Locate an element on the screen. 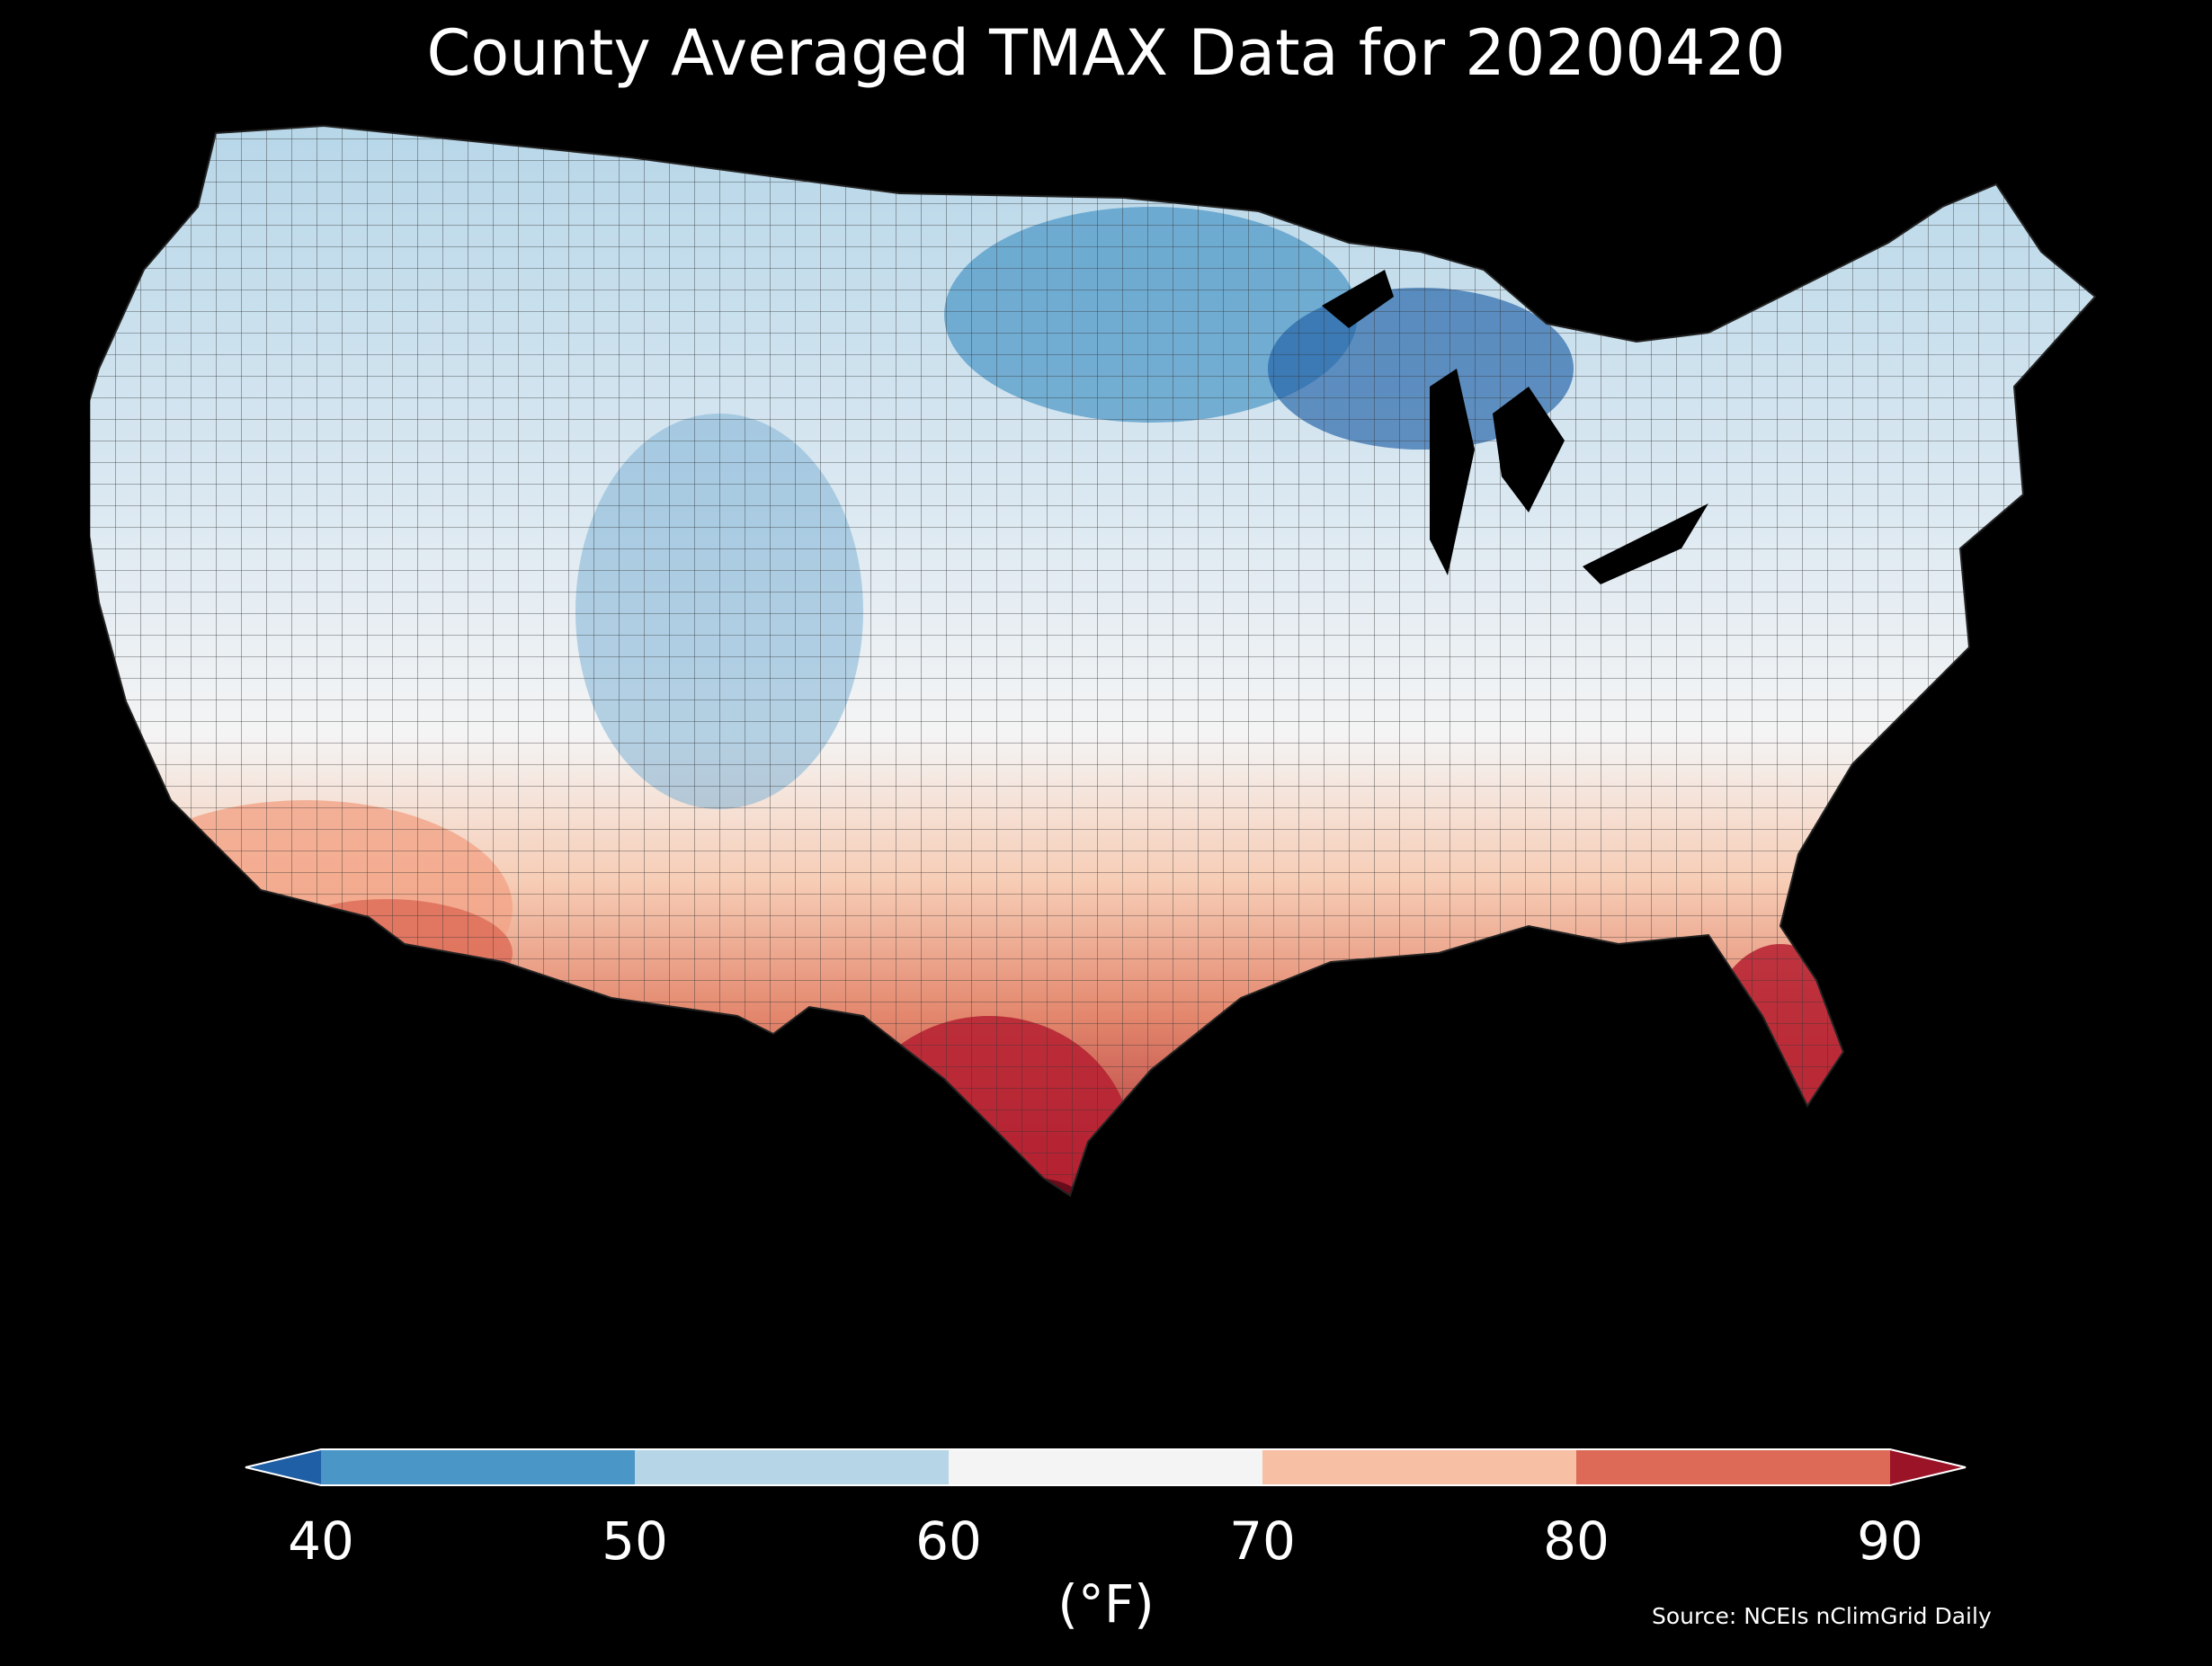  colorbar-units: (°F) is located at coordinates (1106, 1604).